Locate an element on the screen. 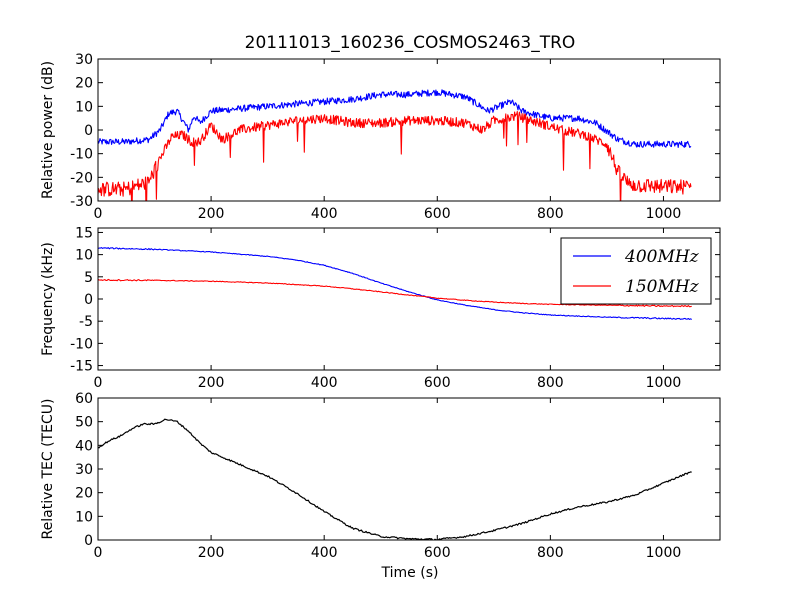 The width and height of the screenshot is (800, 604). y-tick-label: 40 is located at coordinates (84, 446).